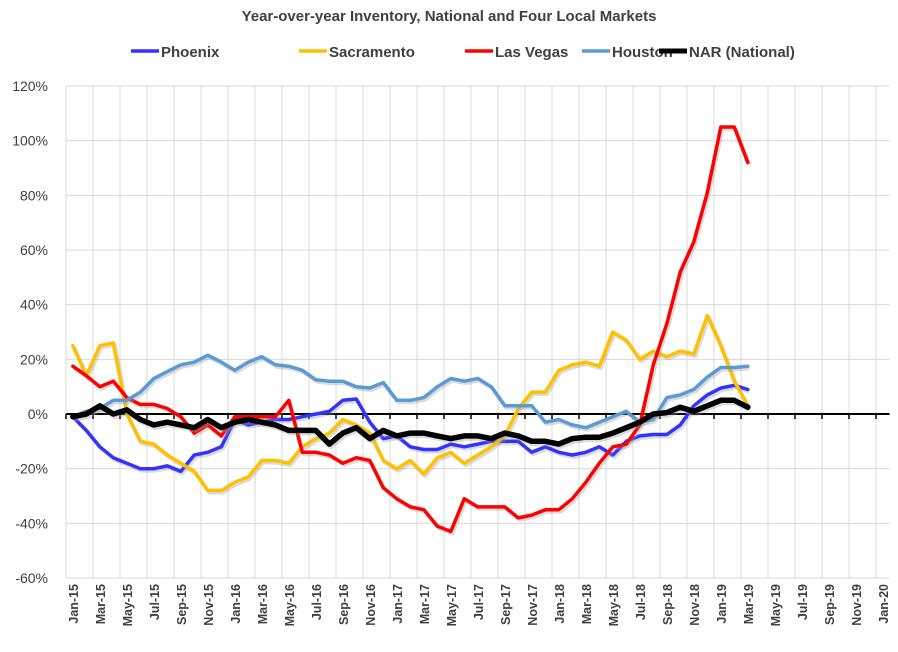 This screenshot has height=652, width=898. Describe the element at coordinates (31, 578) in the screenshot. I see `y-tick-label: -60%` at that location.